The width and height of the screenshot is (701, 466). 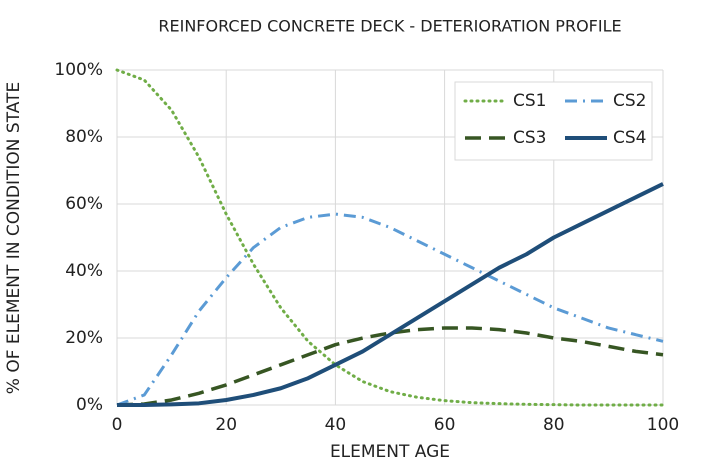 I want to click on x-tick-label: 0, so click(x=117, y=425).